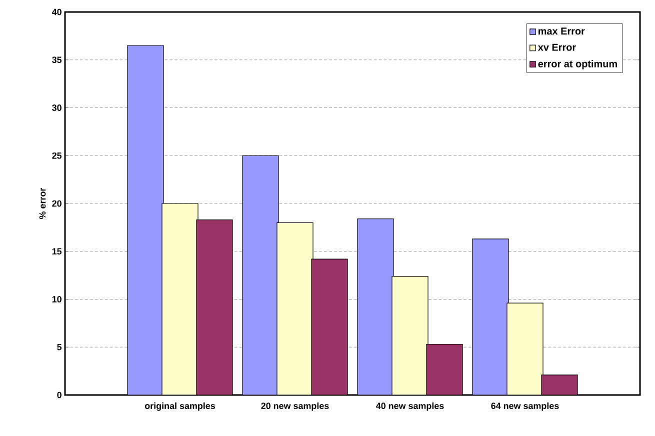  I want to click on x-tick-label: 64 new samples, so click(525, 406).